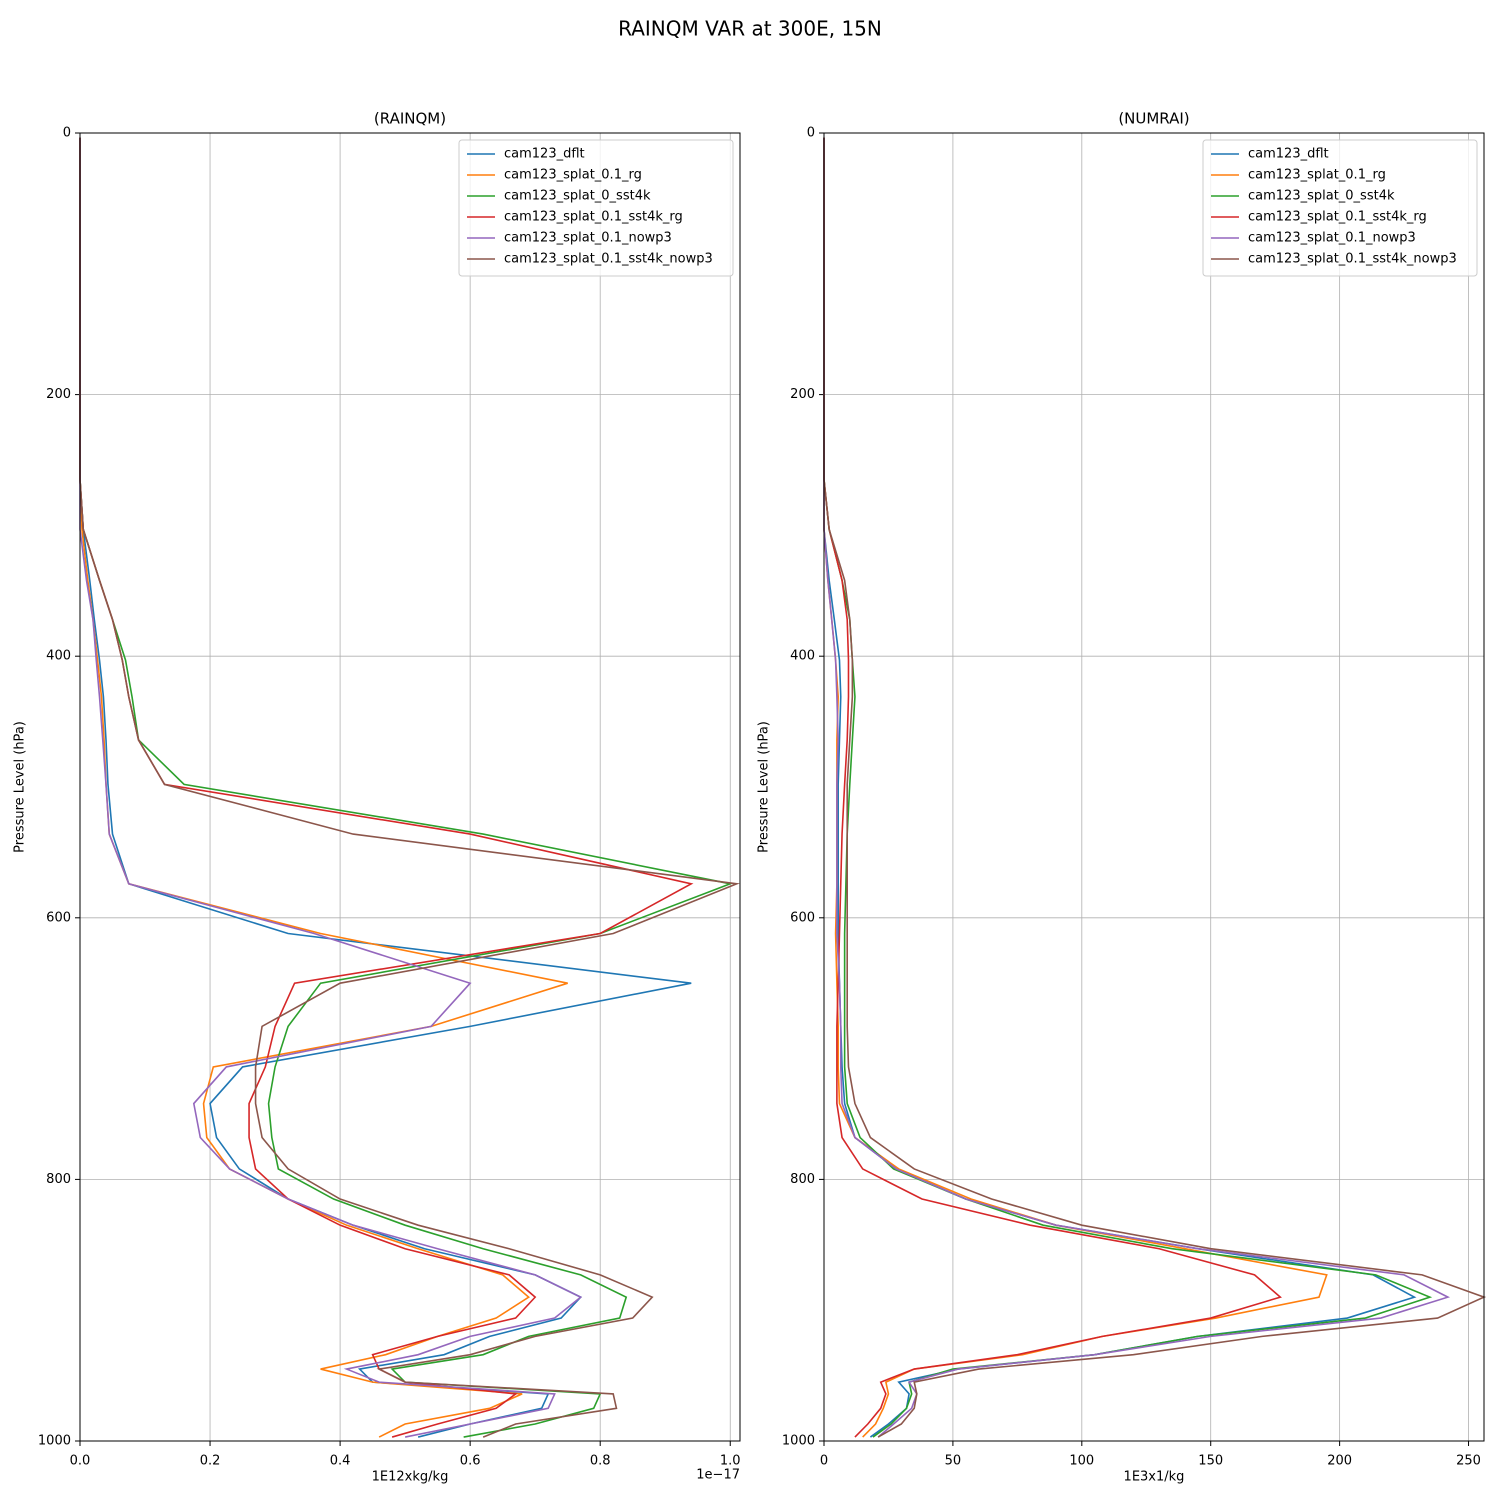  What do you see at coordinates (824, 1461) in the screenshot?
I see `x-tick-label: 0` at bounding box center [824, 1461].